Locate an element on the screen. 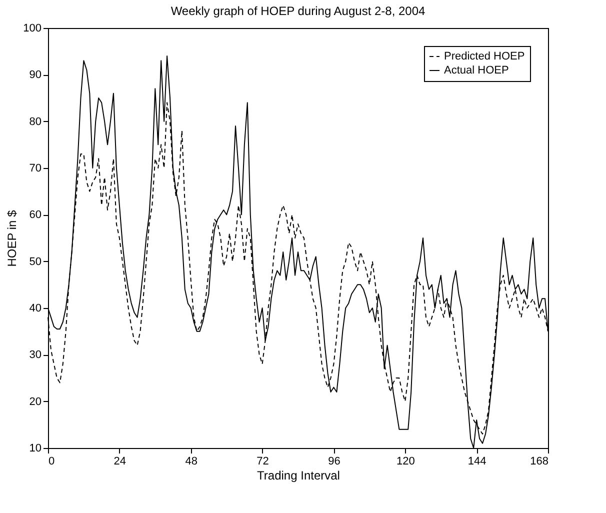  x-tick-label: 0 is located at coordinates (51, 462).